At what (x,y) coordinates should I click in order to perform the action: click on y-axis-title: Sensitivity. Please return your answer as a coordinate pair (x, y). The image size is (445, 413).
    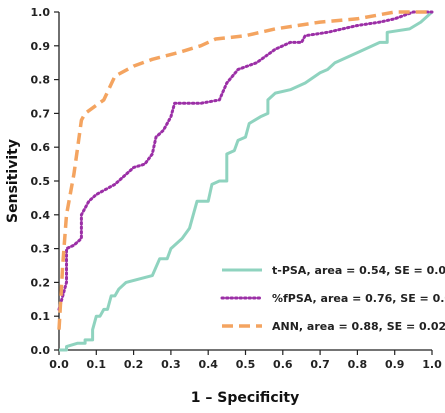
    Looking at the image, I should click on (13, 181).